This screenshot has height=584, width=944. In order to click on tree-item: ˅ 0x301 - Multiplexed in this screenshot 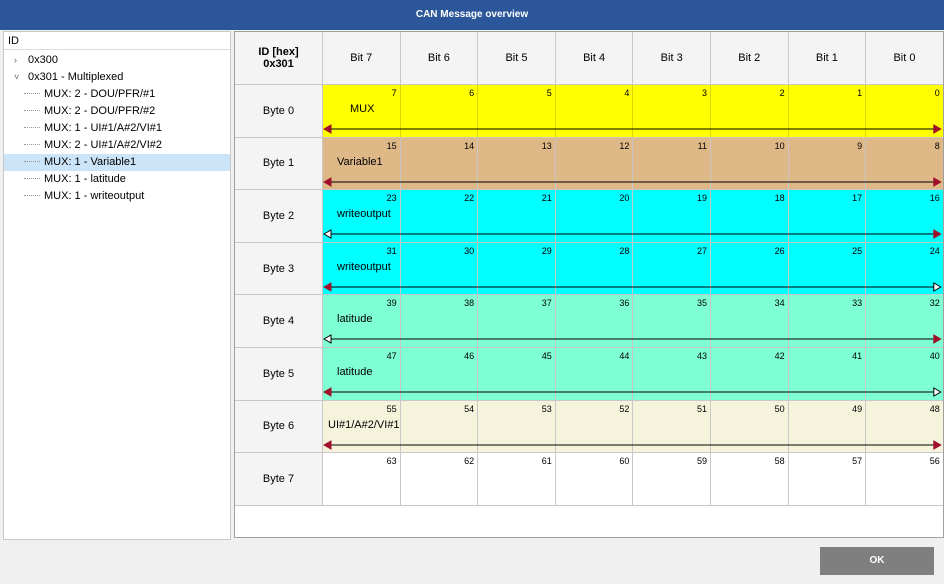, I will do `click(117, 77)`.